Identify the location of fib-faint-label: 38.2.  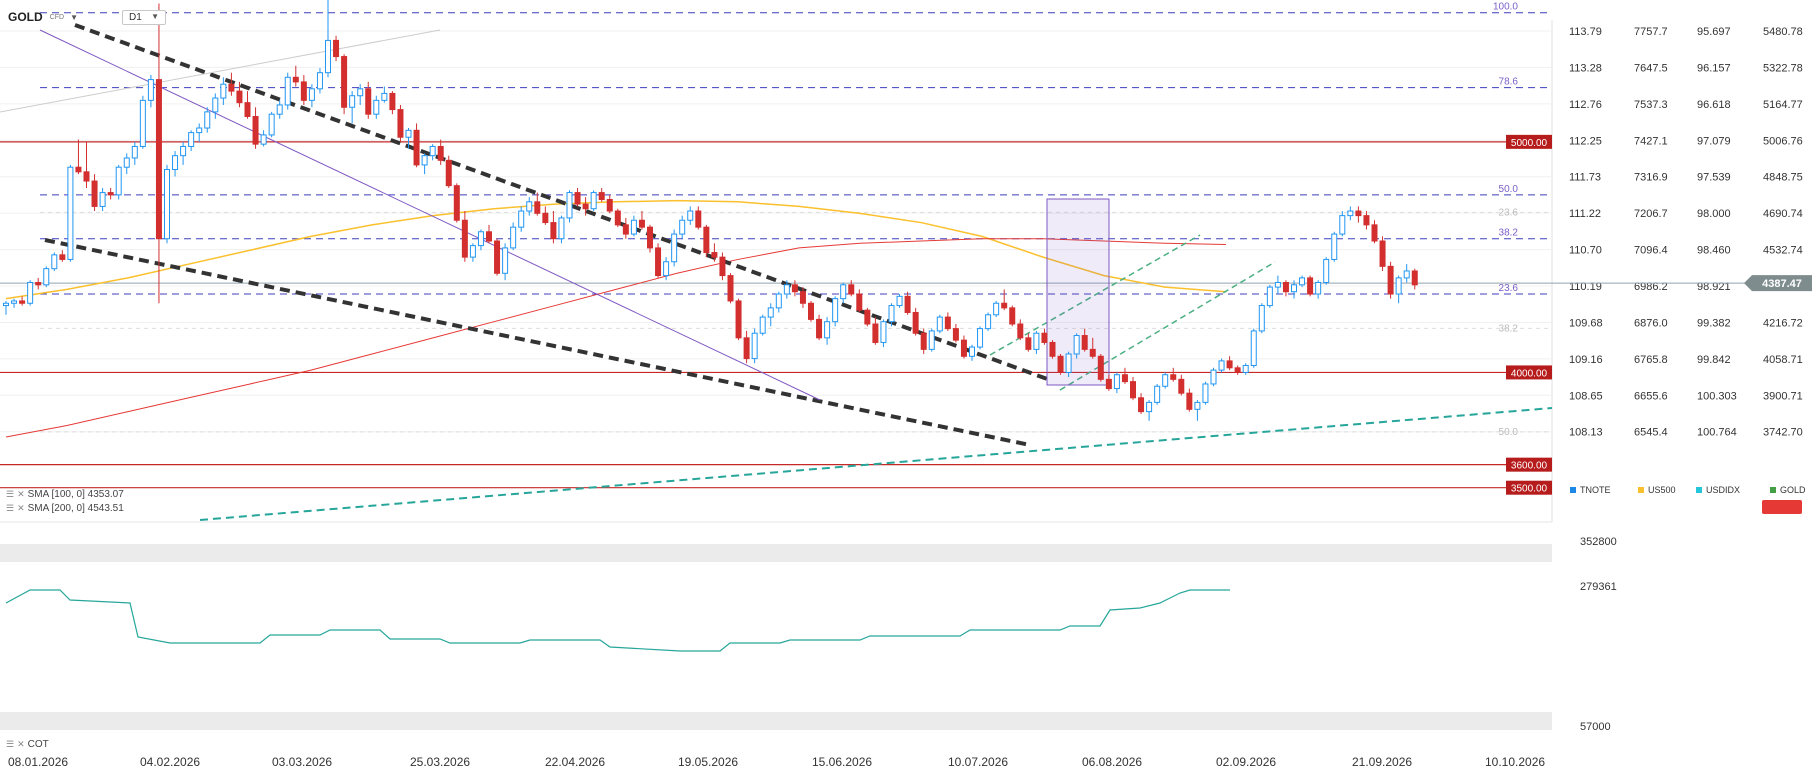
(1509, 328).